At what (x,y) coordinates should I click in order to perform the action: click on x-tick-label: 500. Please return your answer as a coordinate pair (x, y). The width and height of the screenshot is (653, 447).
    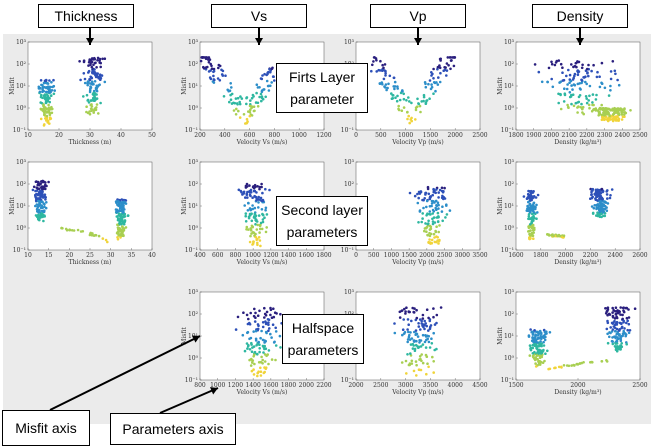
    Looking at the image, I should click on (381, 135).